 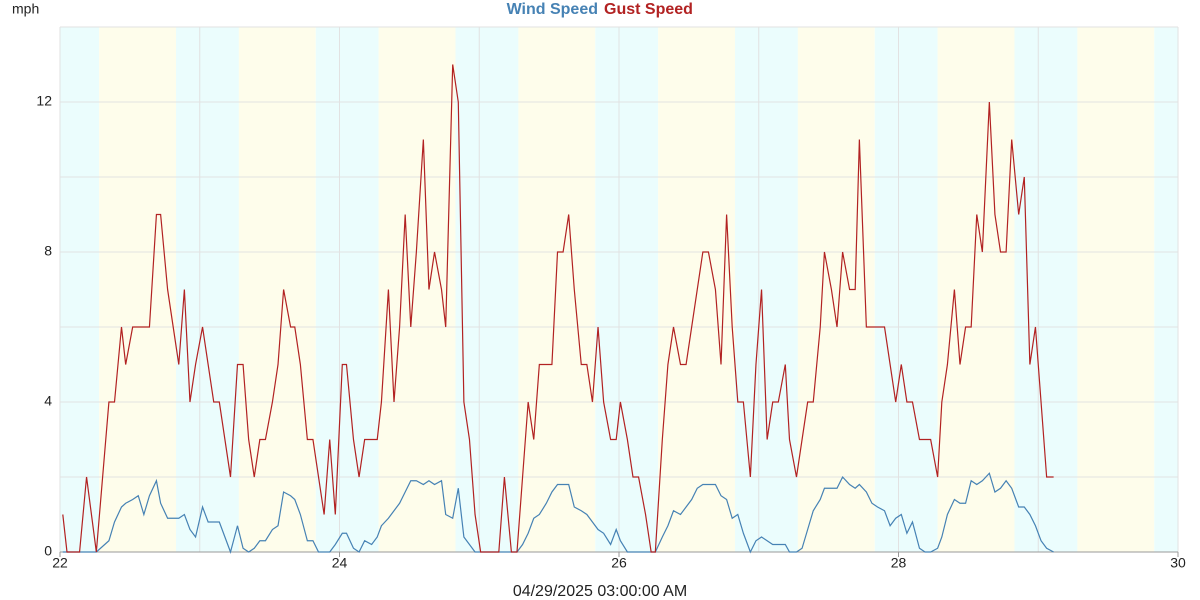 What do you see at coordinates (1178, 563) in the screenshot?
I see `x-tick-label: 30` at bounding box center [1178, 563].